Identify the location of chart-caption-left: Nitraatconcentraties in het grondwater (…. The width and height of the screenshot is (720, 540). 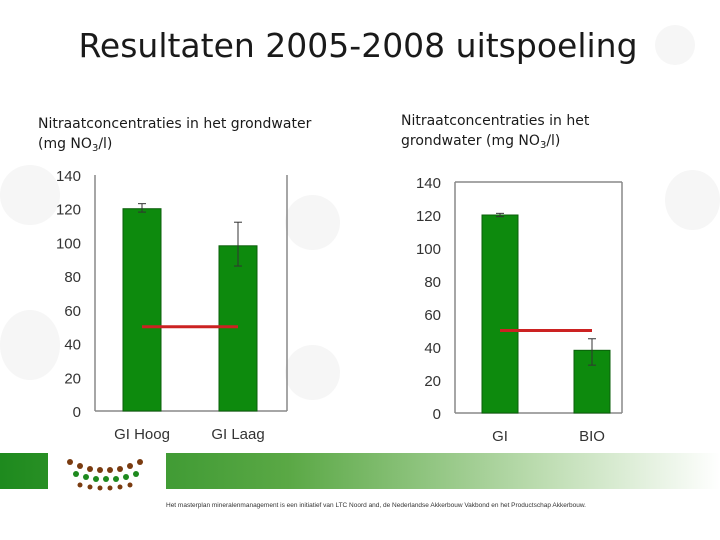
(174, 136).